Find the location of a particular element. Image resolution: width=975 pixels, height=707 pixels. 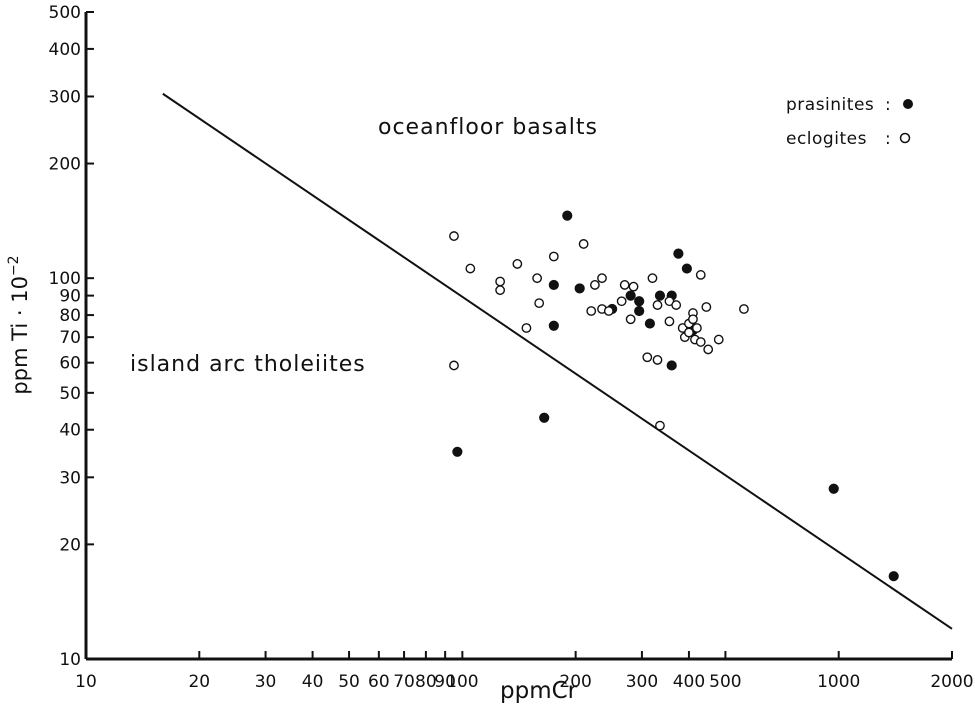

y-tick-label: 60 is located at coordinates (70, 364).